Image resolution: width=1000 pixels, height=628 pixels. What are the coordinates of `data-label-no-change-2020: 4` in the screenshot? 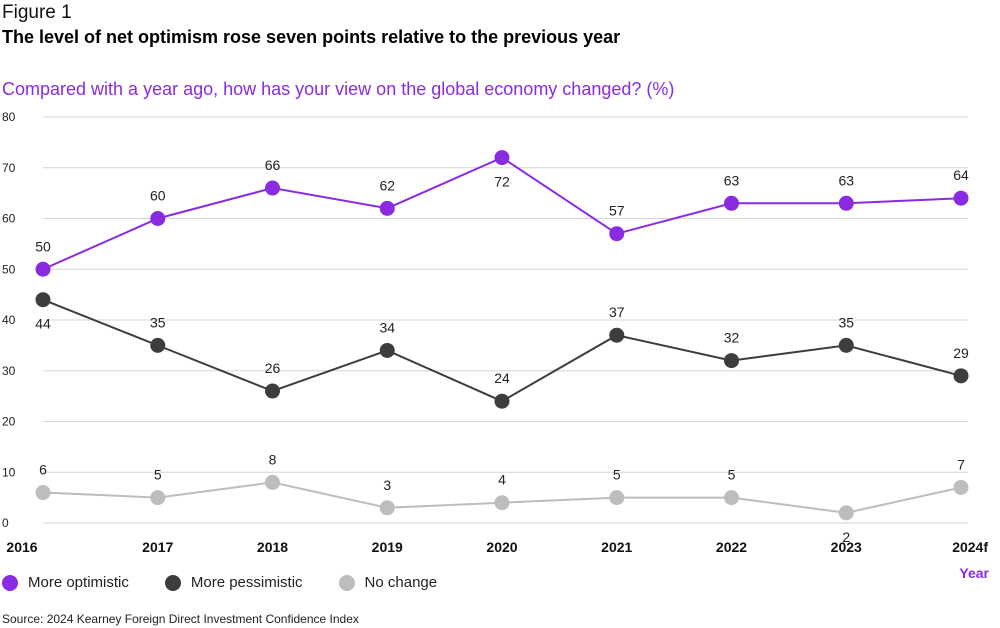 It's located at (502, 480).